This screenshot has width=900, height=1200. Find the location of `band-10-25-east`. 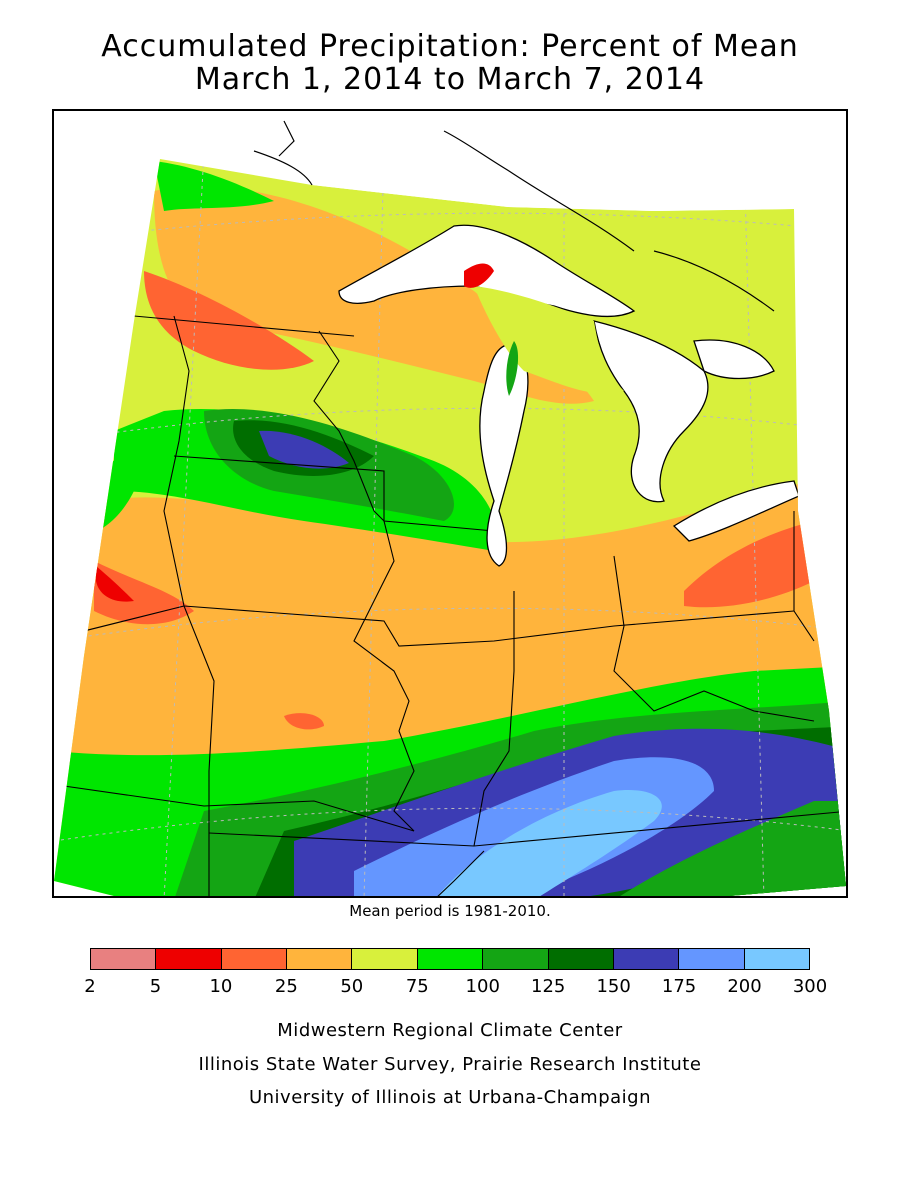

band-10-25-east is located at coordinates (749, 564).